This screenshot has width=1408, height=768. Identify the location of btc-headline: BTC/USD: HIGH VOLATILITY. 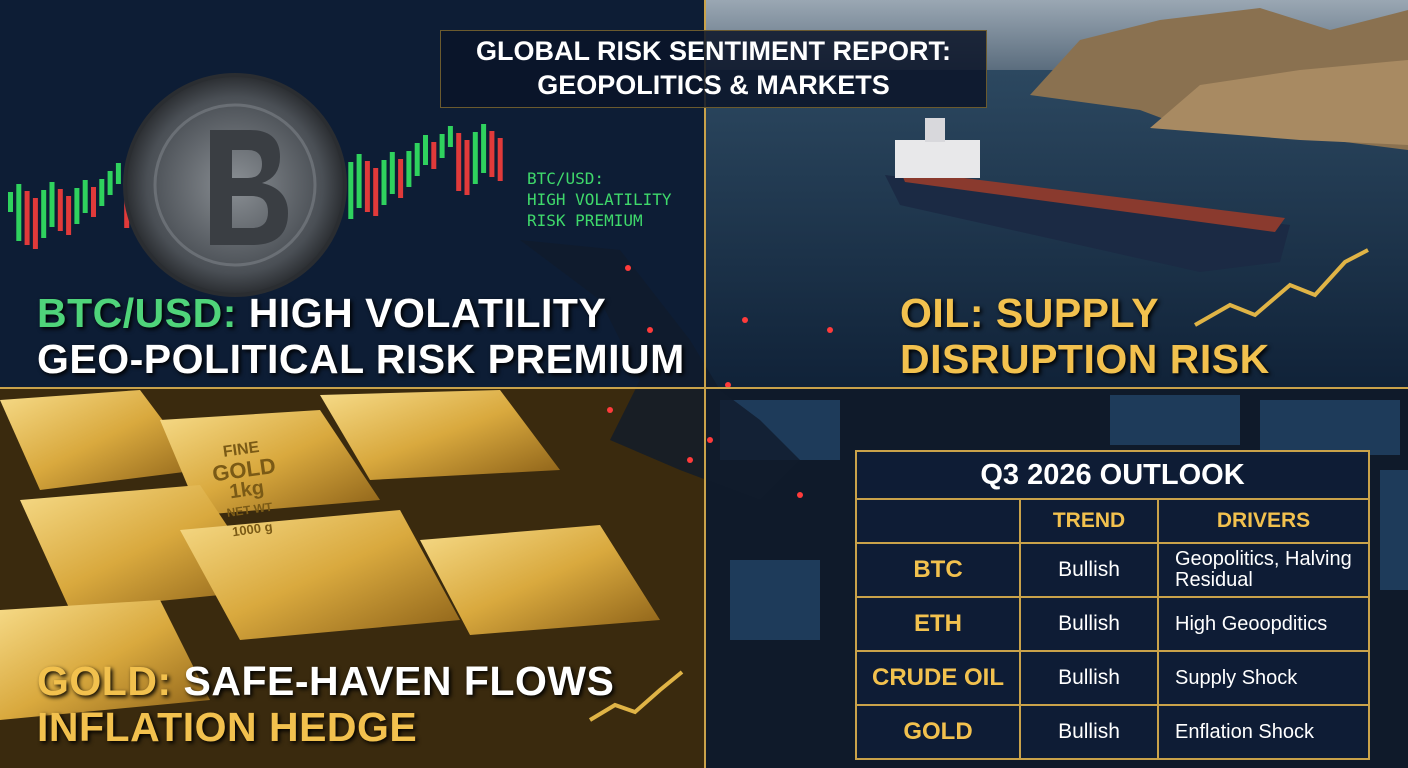
(321, 313).